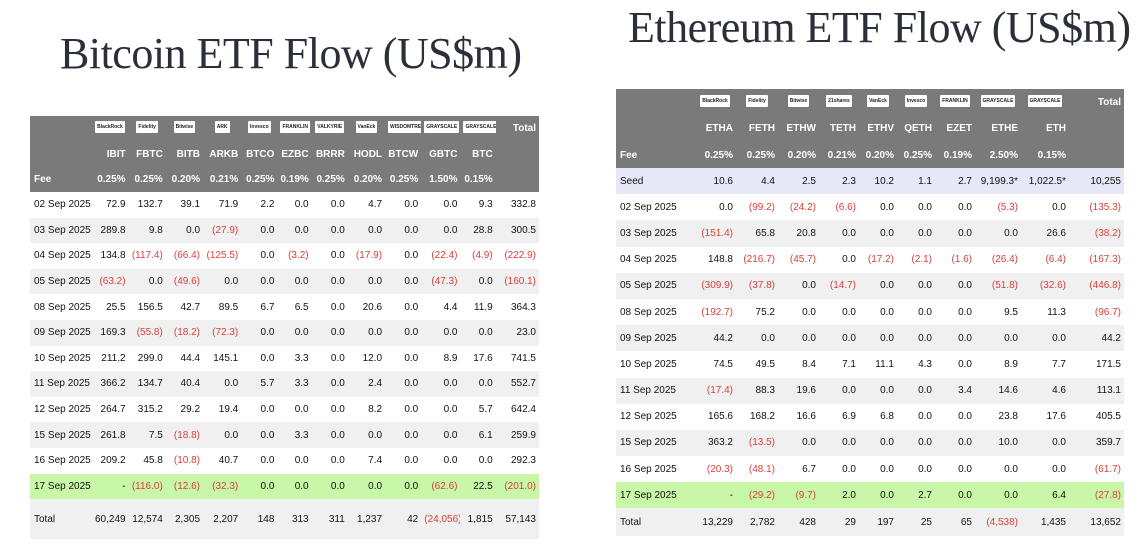  Describe the element at coordinates (517, 281) in the screenshot. I see `flow-cell: (160.1)` at that location.